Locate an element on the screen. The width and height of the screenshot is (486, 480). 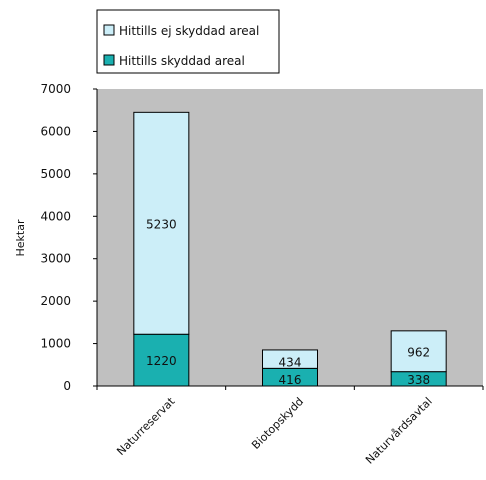
y-tick-label: 1000 is located at coordinates (55, 344).